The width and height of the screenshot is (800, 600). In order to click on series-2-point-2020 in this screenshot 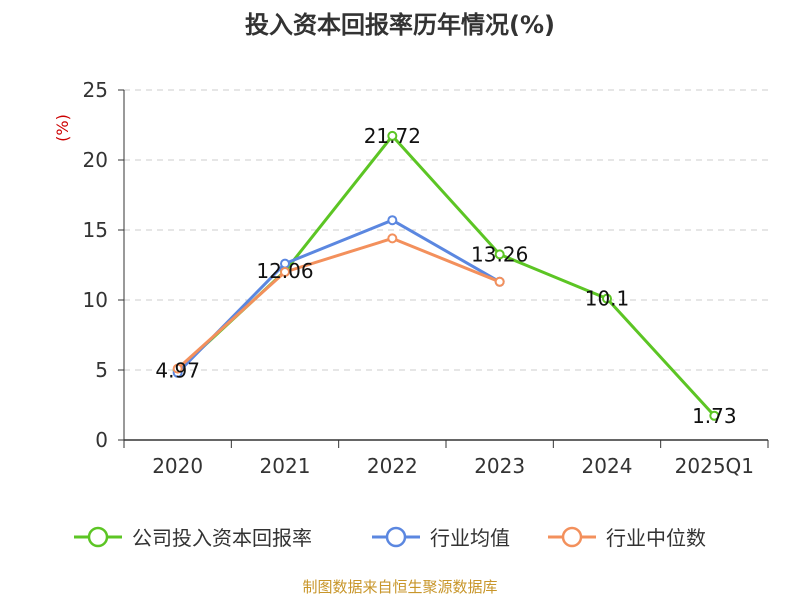, I will do `click(177, 368)`.